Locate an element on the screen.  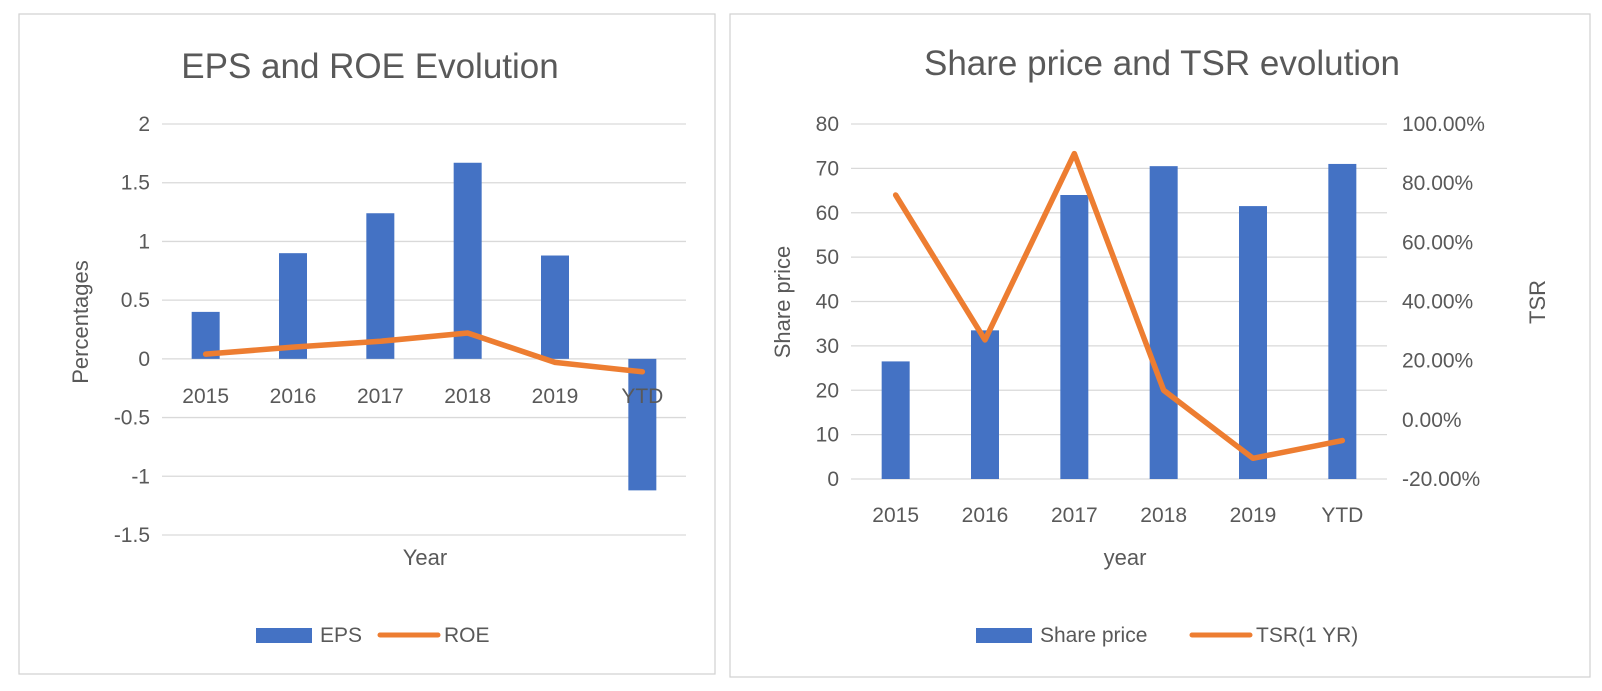
legend-label-roe: ROE is located at coordinates (467, 635).